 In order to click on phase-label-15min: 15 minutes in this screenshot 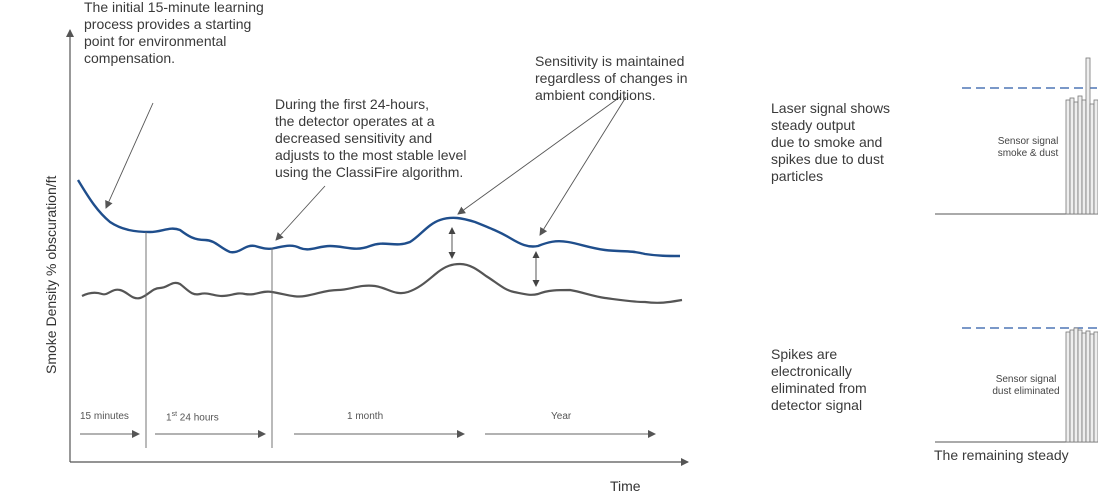, I will do `click(104, 416)`.